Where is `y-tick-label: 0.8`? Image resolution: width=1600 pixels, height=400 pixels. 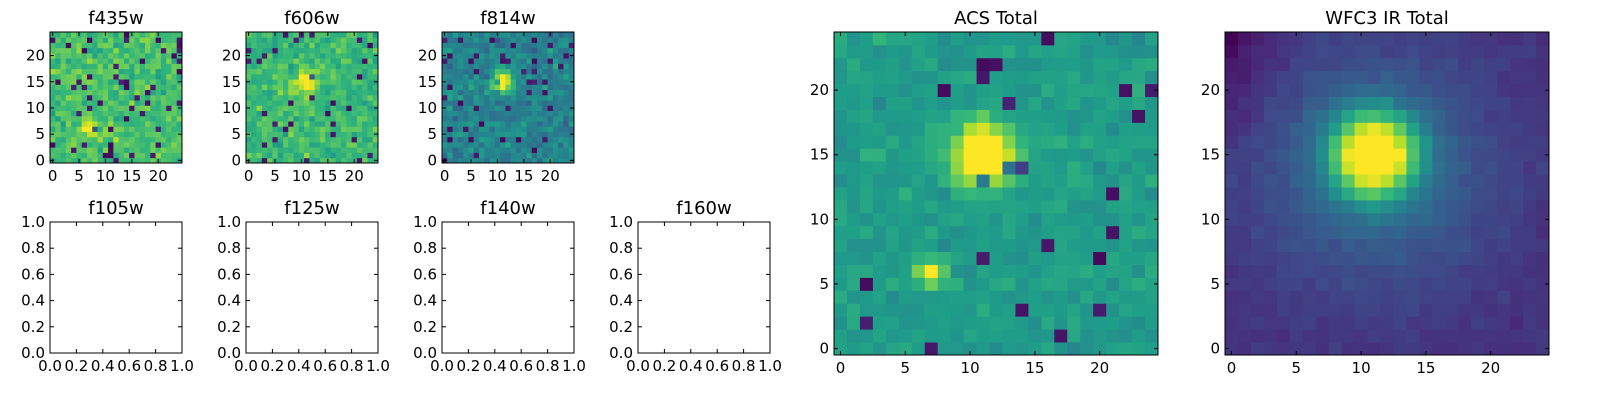 y-tick-label: 0.8 is located at coordinates (425, 248).